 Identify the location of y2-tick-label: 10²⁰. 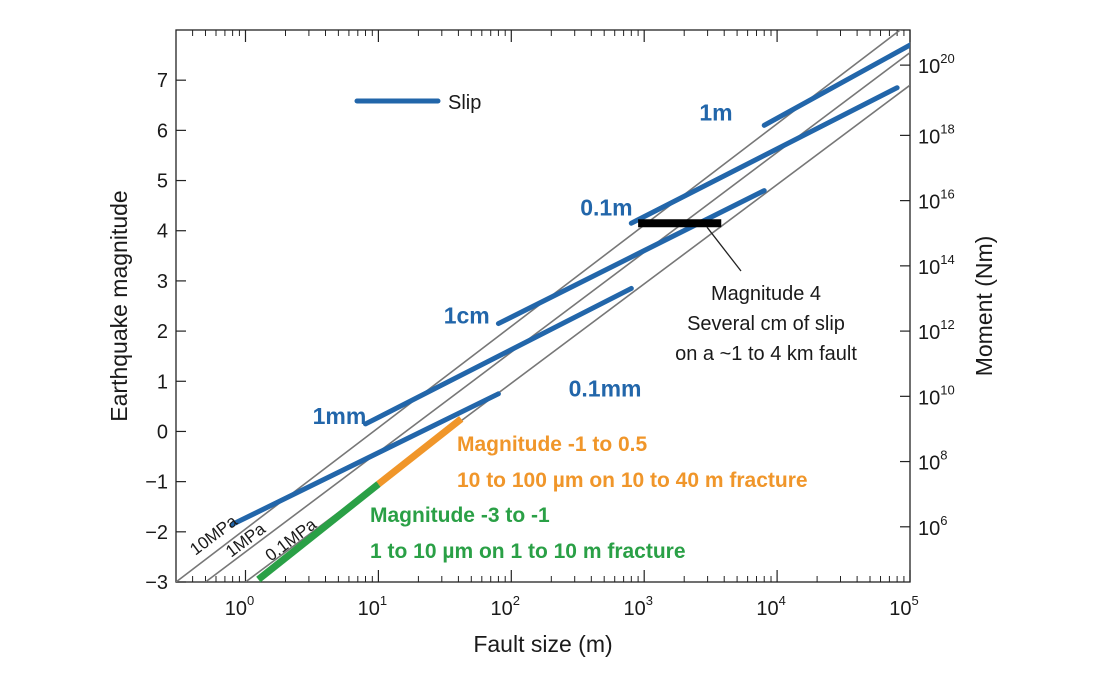
(936, 64).